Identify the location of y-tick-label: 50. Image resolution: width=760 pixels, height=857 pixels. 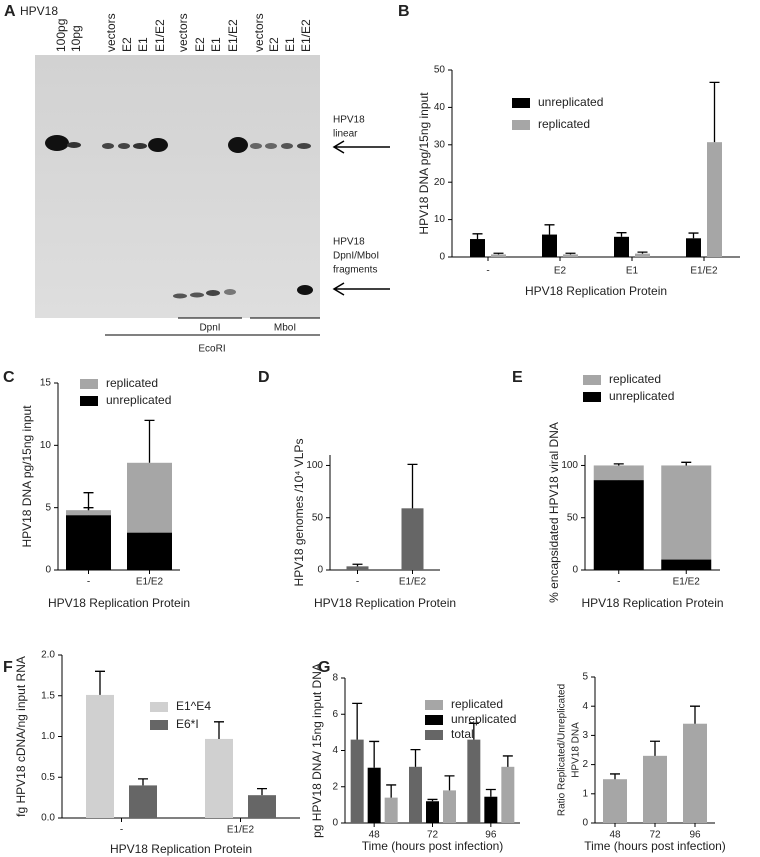
(573, 517).